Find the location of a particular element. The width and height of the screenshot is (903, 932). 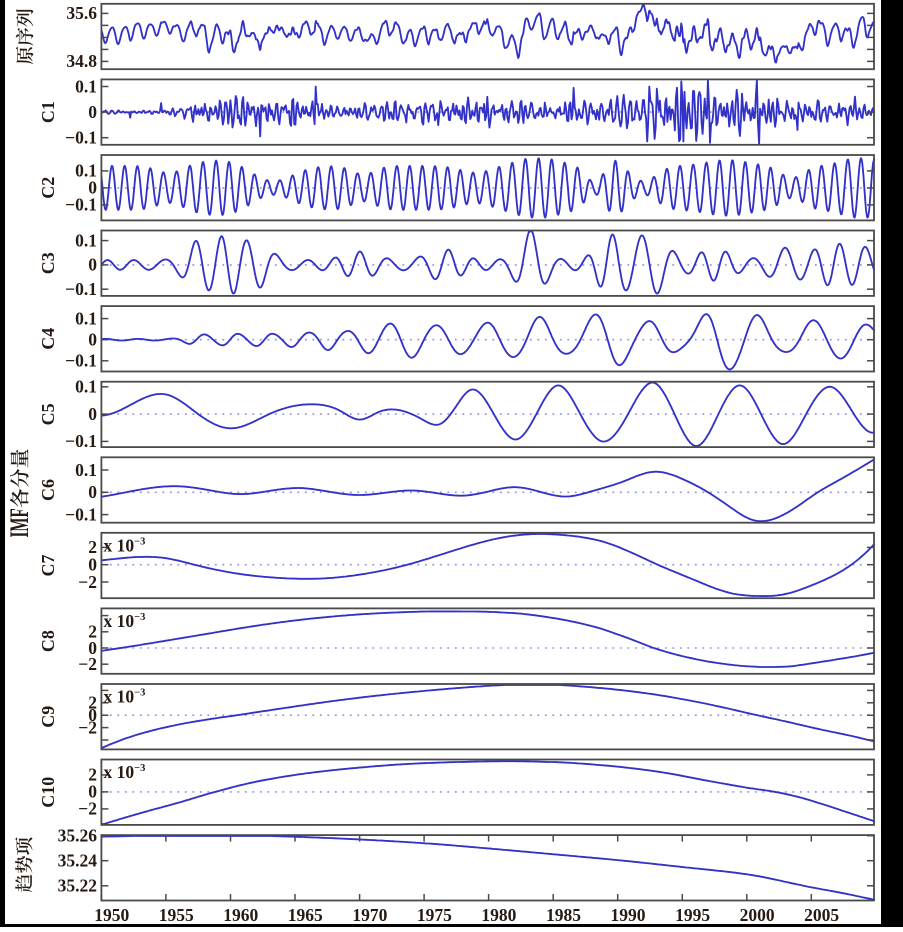

svg-text: C3 is located at coordinates (48, 263).